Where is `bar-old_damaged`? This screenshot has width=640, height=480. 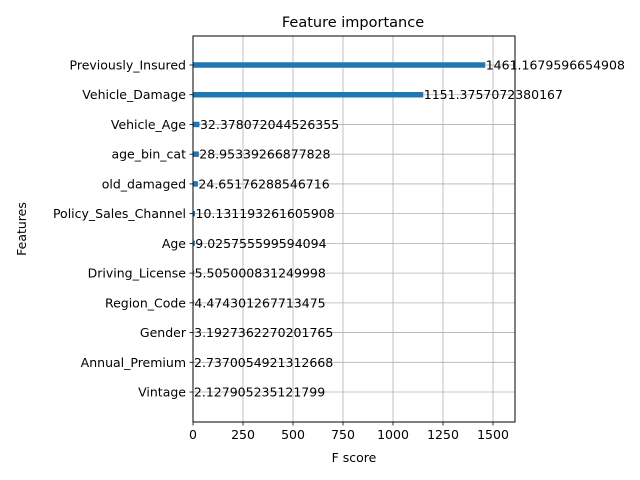
bar-old_damaged is located at coordinates (195, 184).